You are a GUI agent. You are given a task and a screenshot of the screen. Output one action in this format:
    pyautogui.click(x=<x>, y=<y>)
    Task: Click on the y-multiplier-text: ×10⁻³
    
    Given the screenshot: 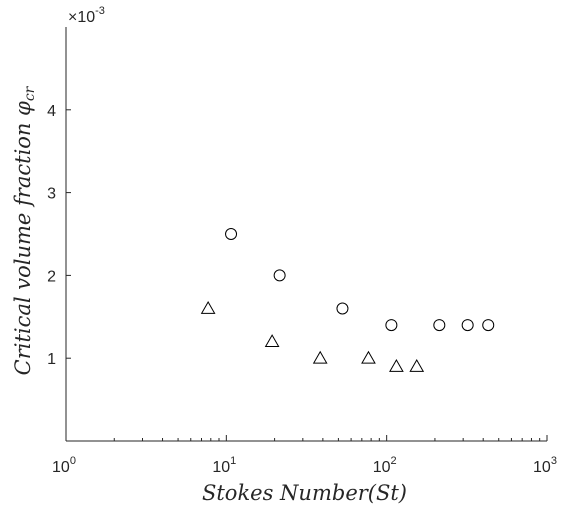 What is the action you would take?
    pyautogui.click(x=86, y=15)
    